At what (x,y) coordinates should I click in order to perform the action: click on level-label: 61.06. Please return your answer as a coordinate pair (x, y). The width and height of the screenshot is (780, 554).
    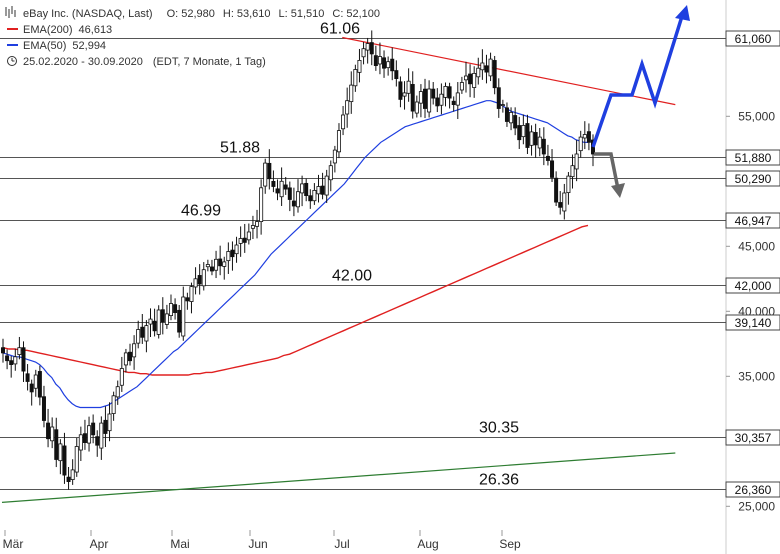
    Looking at the image, I should click on (340, 29).